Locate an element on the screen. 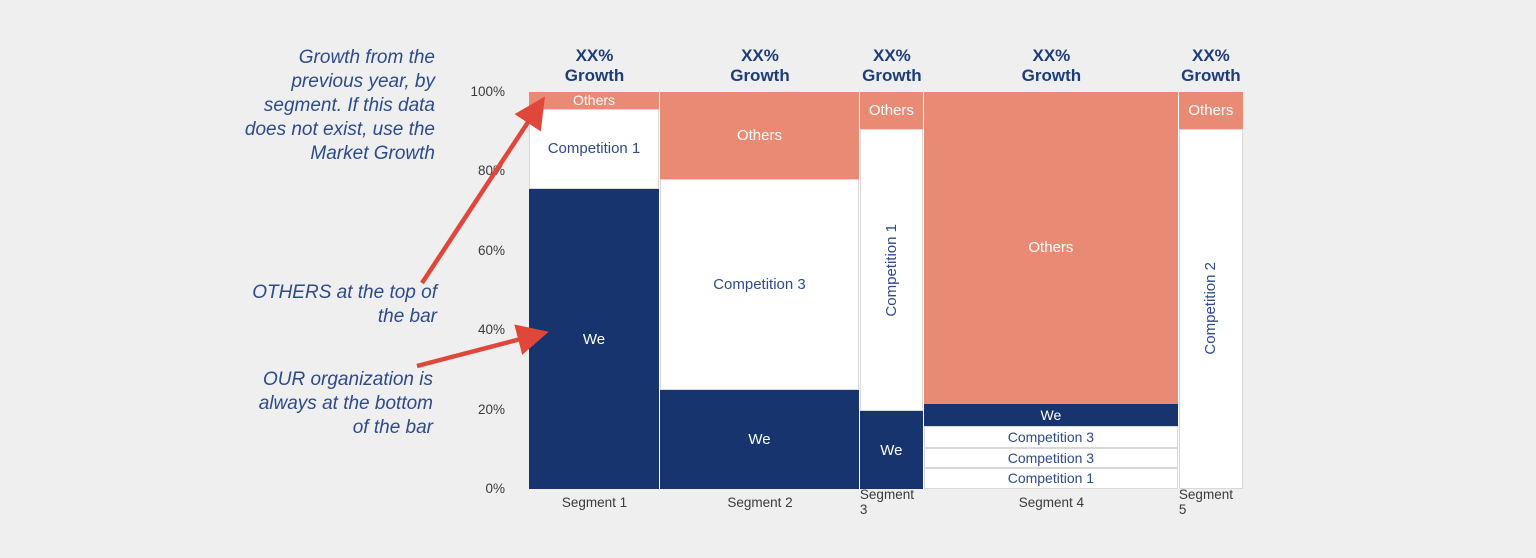 This screenshot has height=558, width=1536. growth-header-segment-3: XX% Growth is located at coordinates (892, 65).